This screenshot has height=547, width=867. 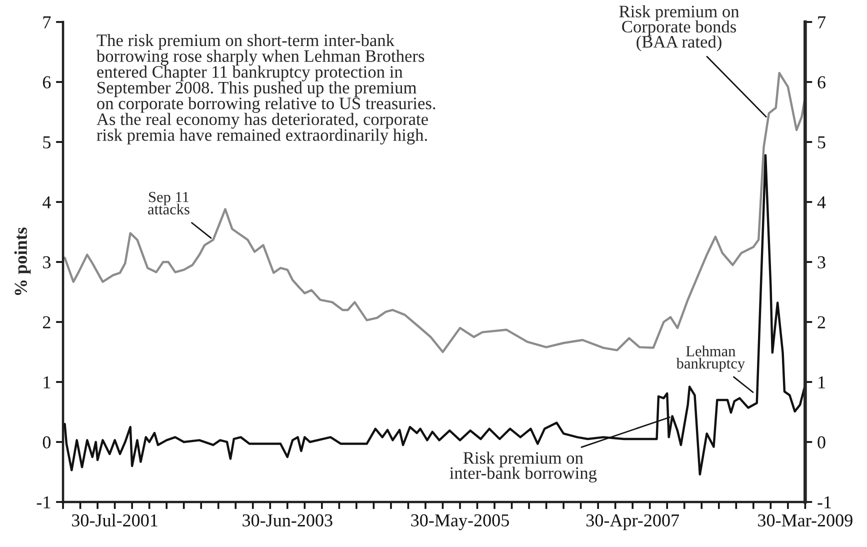 I want to click on x-tick-label: 30-Mar-2009, so click(x=805, y=520).